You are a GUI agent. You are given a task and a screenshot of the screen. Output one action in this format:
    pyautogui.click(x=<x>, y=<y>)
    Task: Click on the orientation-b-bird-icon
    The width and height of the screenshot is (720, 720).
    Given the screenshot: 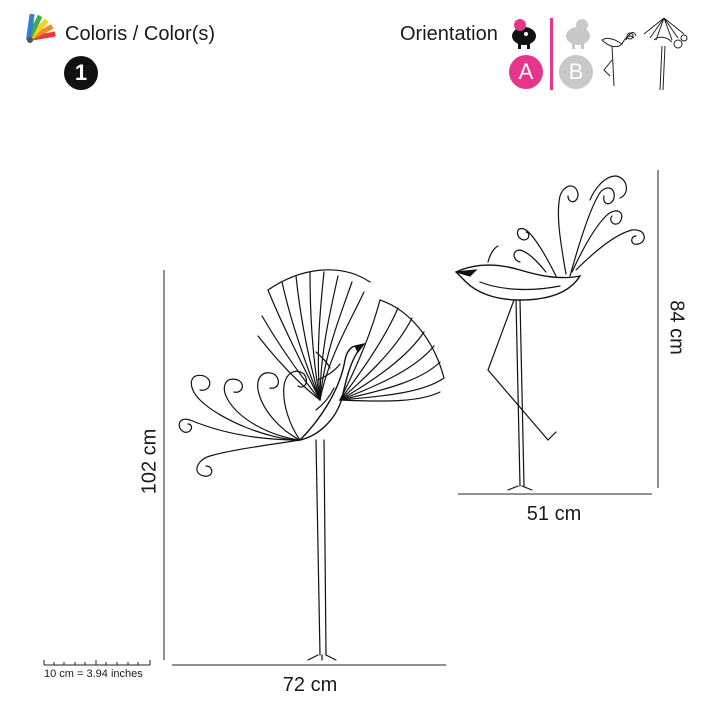 What is the action you would take?
    pyautogui.click(x=578, y=32)
    